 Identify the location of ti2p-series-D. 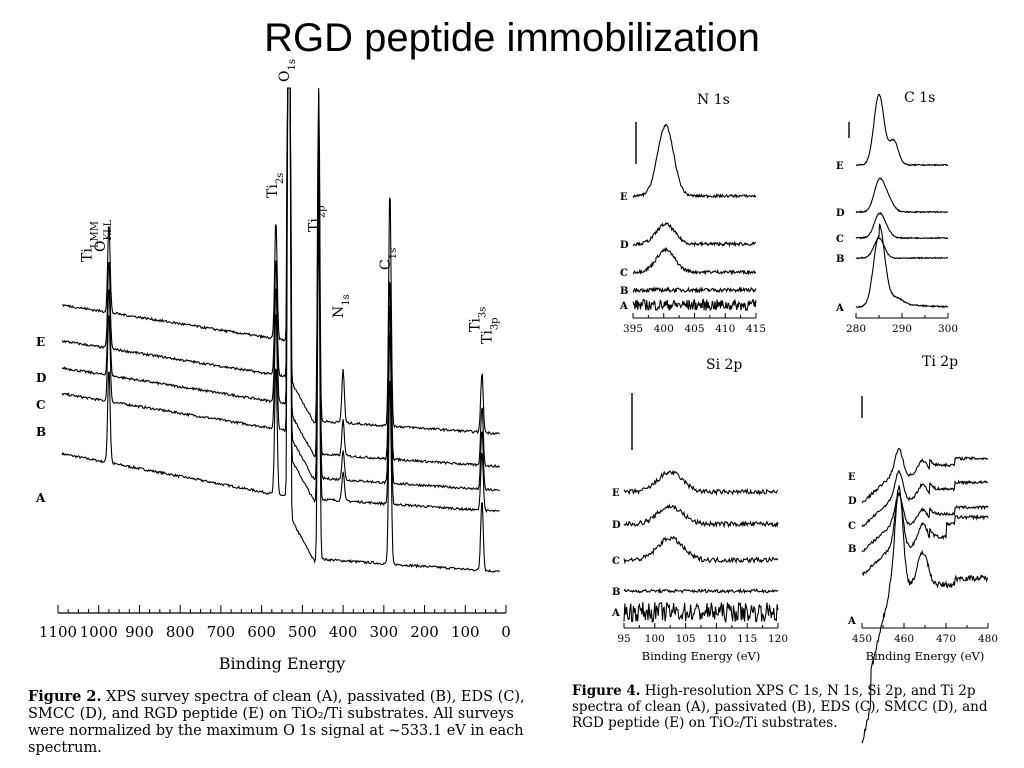
(925, 498).